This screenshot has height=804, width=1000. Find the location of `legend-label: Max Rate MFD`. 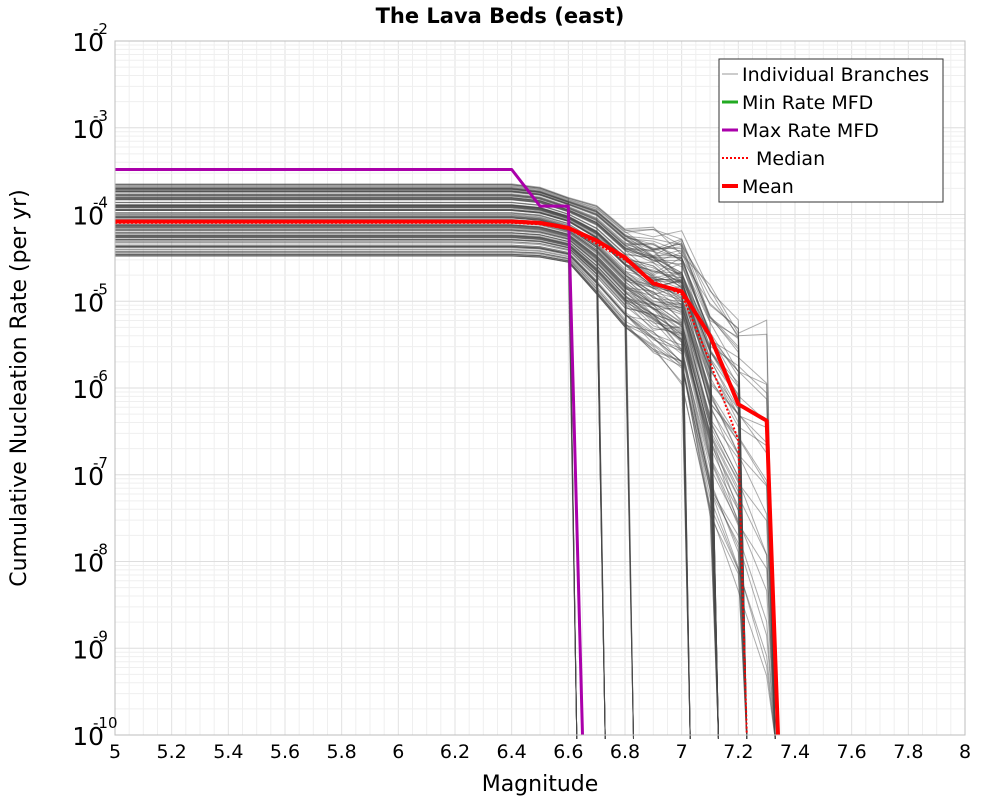

legend-label: Max Rate MFD is located at coordinates (810, 131).